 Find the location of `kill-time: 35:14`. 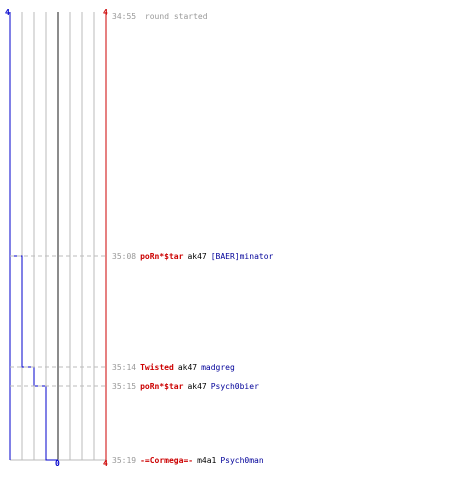

kill-time: 35:14 is located at coordinates (124, 367).